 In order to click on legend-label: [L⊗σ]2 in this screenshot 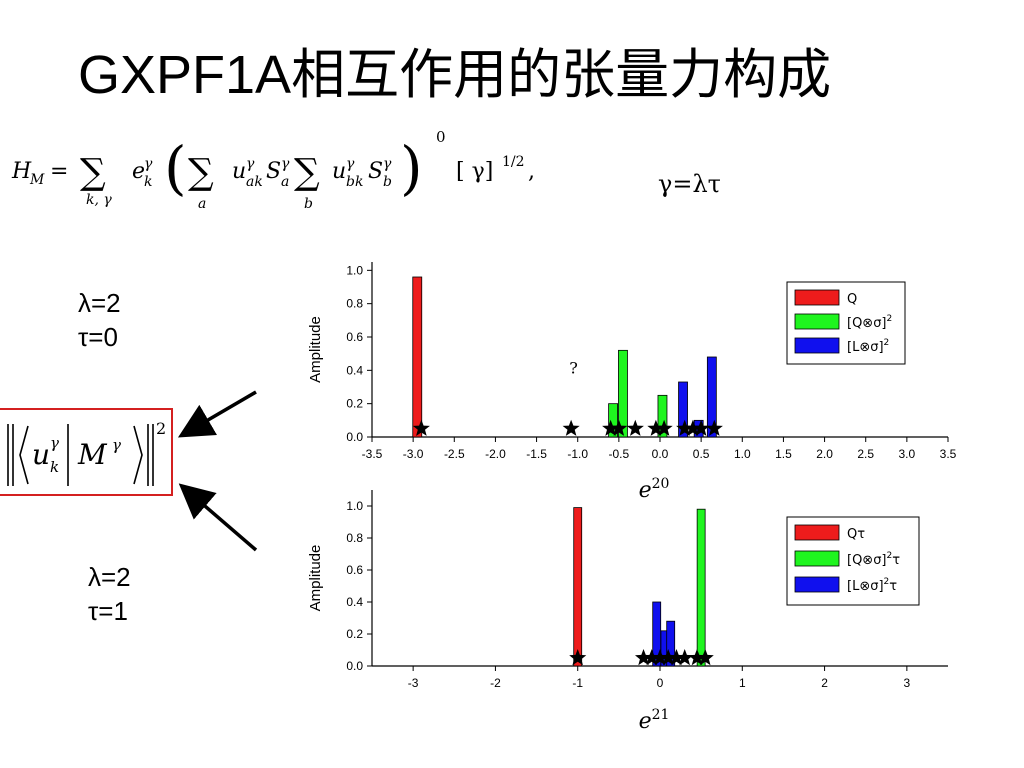, I will do `click(868, 346)`.